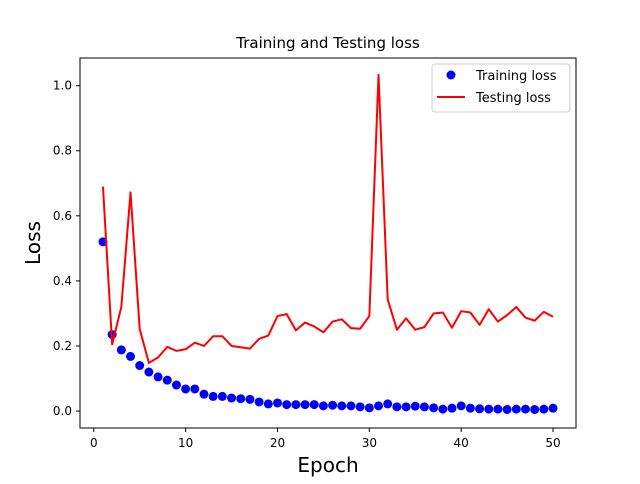  What do you see at coordinates (369, 443) in the screenshot?
I see `x-tick-label: 30` at bounding box center [369, 443].